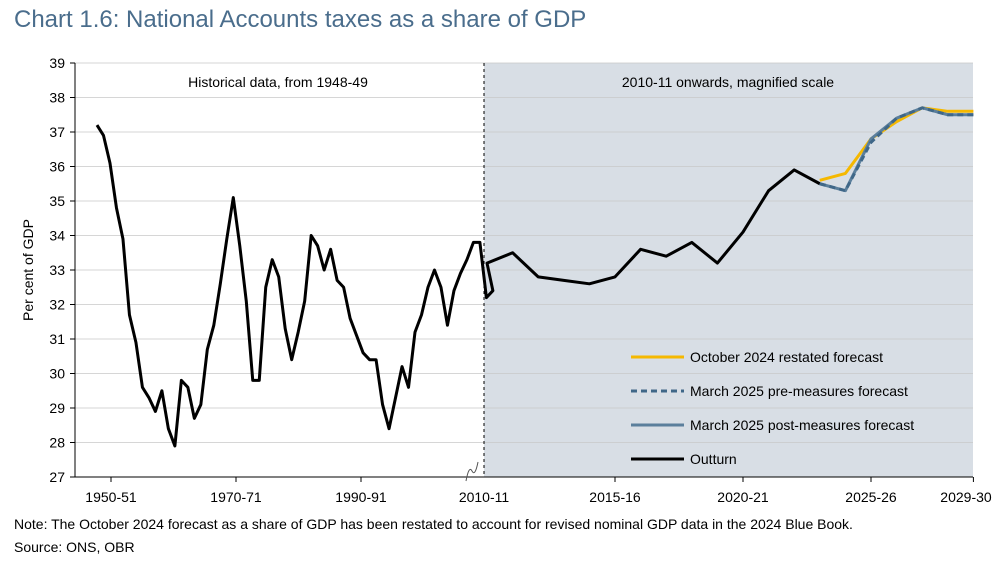 The width and height of the screenshot is (1007, 563). I want to click on legend-label: October 2024 restated forecast, so click(786, 357).